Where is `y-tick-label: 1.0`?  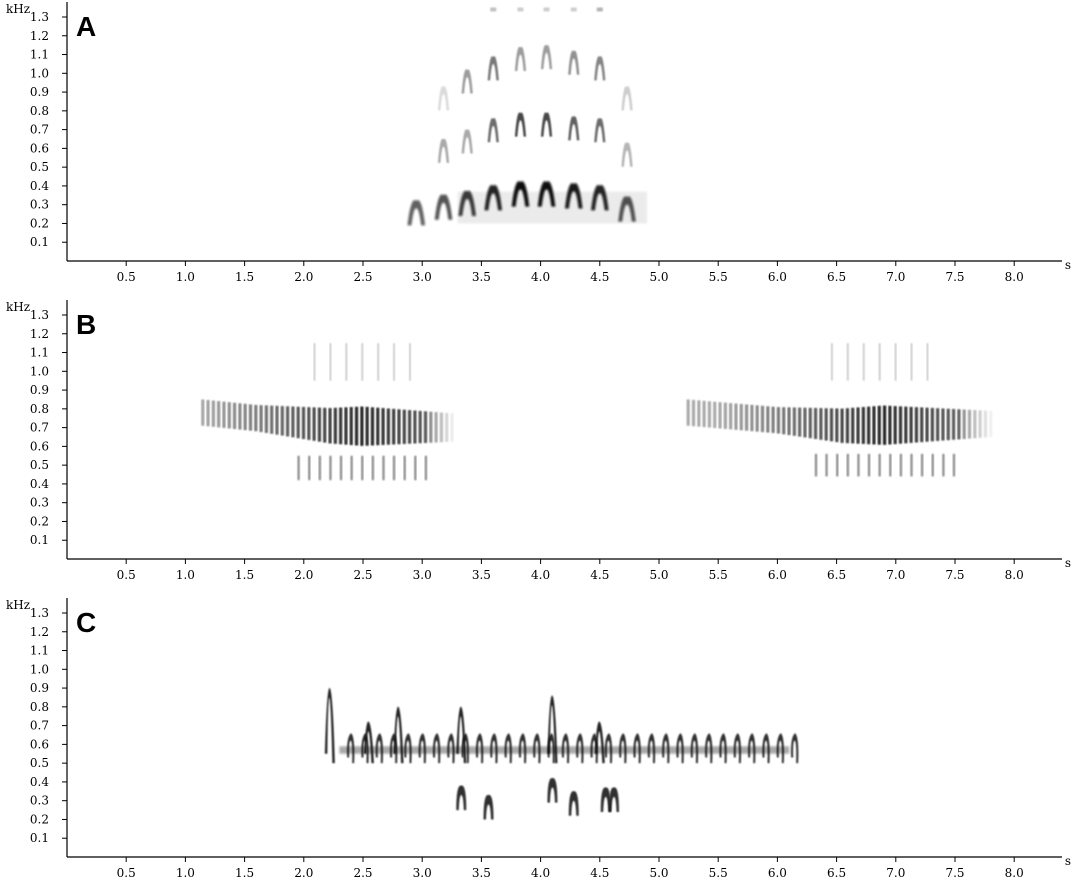 y-tick-label: 1.0 is located at coordinates (39, 669).